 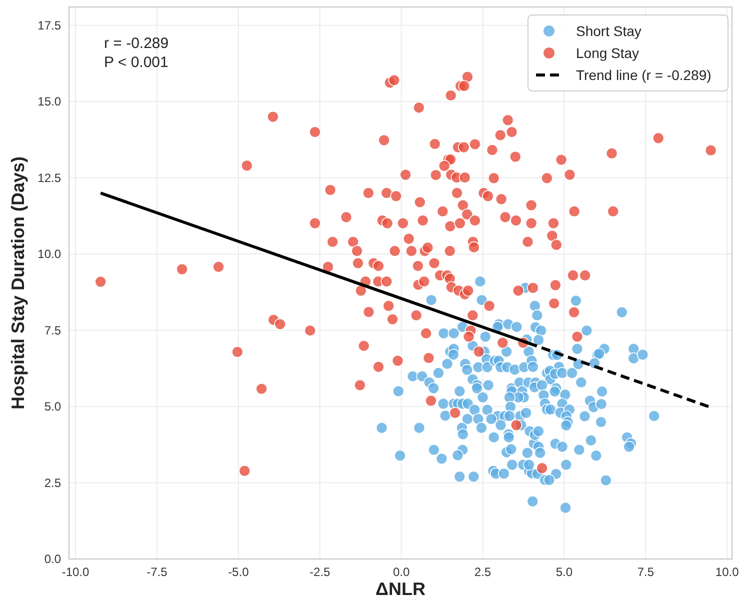 What do you see at coordinates (50, 177) in the screenshot?
I see `y-tick-label: 12.5` at bounding box center [50, 177].